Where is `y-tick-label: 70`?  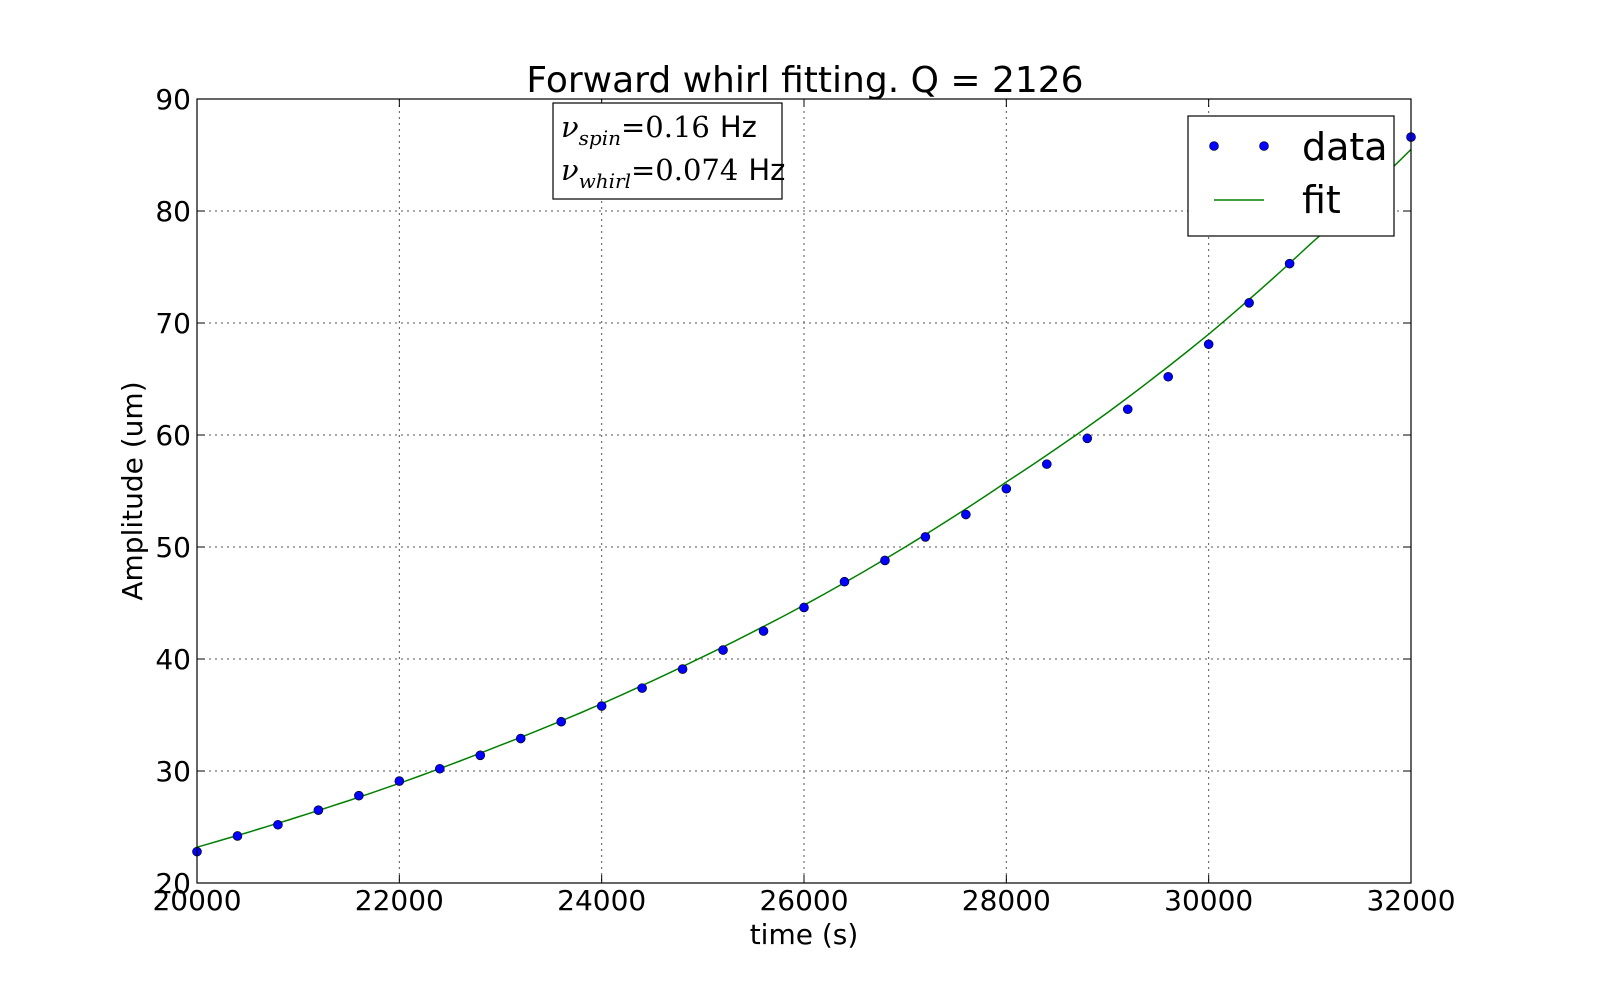 y-tick-label: 70 is located at coordinates (173, 323).